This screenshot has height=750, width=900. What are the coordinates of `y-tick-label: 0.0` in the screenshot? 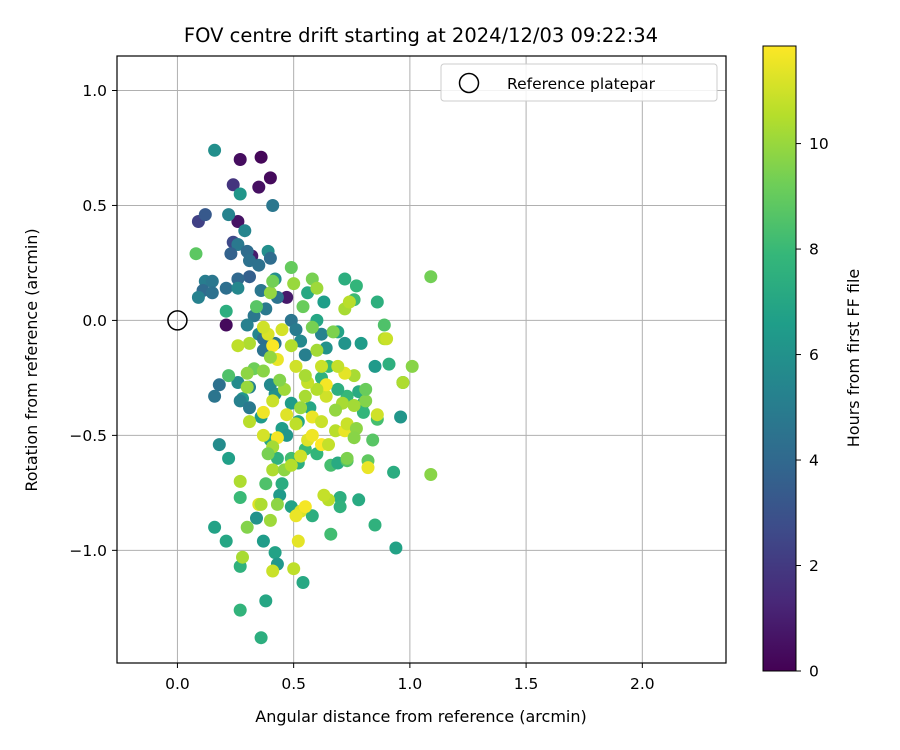 It's located at (94, 321).